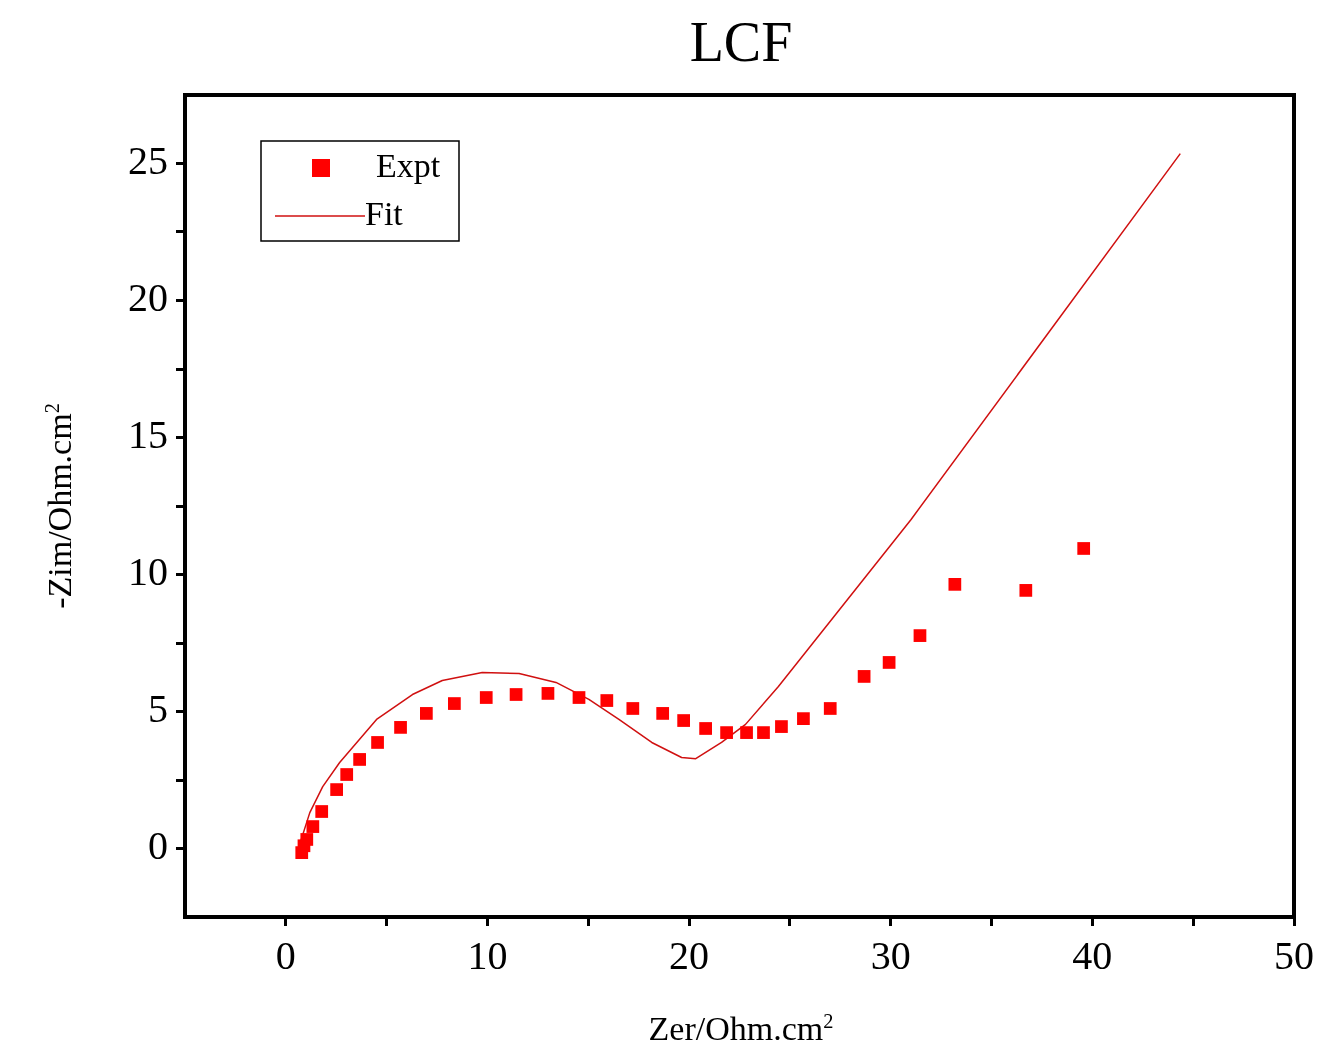 Image resolution: width=1322 pixels, height=1057 pixels. I want to click on x-tick-label: 30, so click(890, 955).